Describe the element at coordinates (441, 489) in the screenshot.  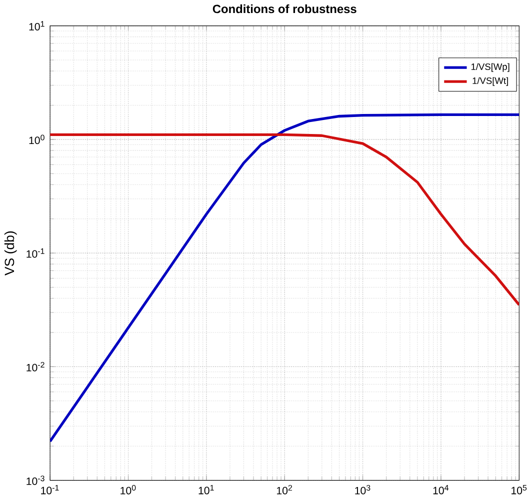
I see `x-tick-label: 10$^{4}$` at that location.